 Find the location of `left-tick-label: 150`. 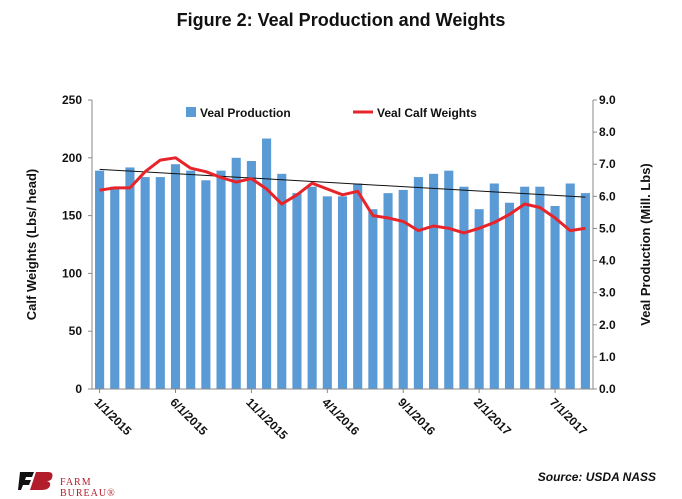

left-tick-label: 150 is located at coordinates (72, 216).